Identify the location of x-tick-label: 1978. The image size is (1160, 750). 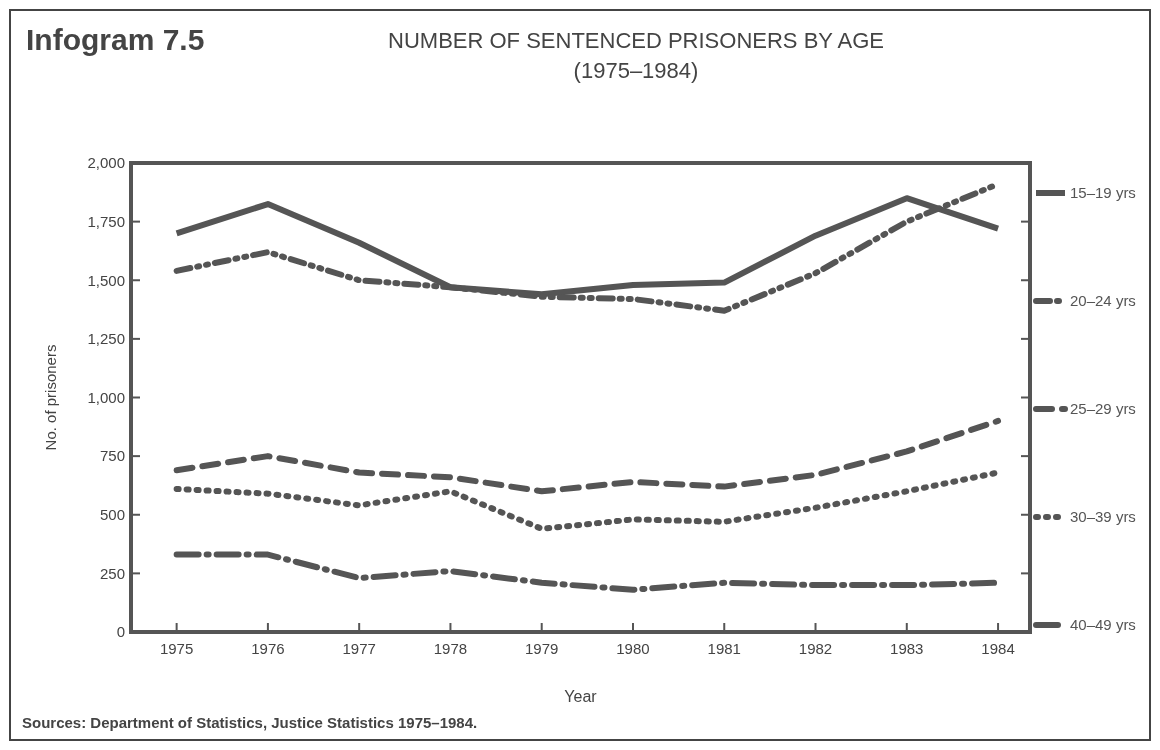
(450, 648).